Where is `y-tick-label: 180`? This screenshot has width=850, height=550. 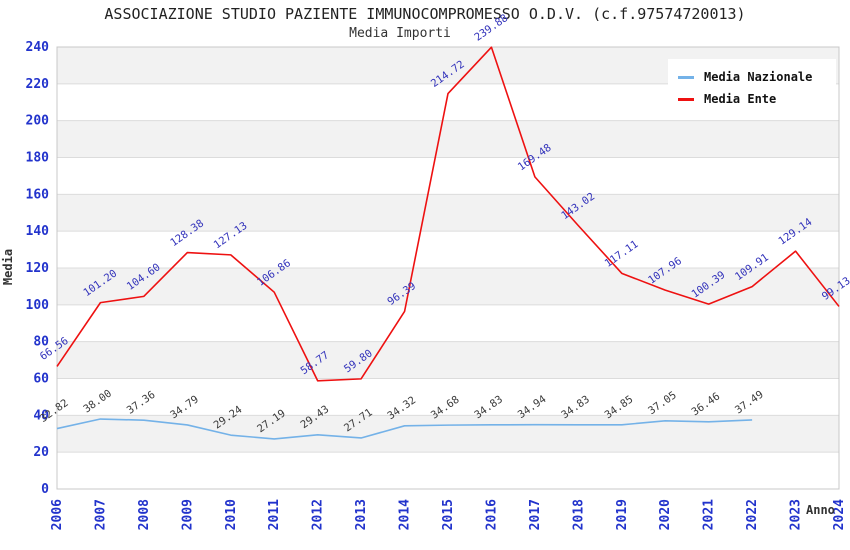 y-tick-label: 180 is located at coordinates (38, 158).